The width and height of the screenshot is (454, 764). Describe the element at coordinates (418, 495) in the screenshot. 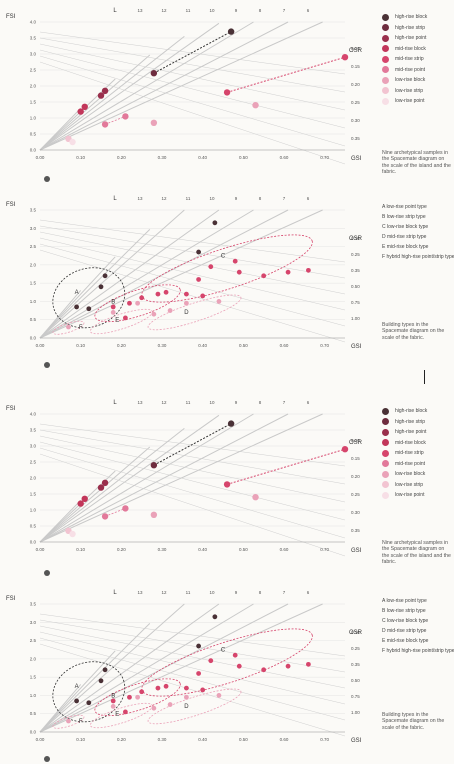

I see `legend-item: low-rise point` at that location.